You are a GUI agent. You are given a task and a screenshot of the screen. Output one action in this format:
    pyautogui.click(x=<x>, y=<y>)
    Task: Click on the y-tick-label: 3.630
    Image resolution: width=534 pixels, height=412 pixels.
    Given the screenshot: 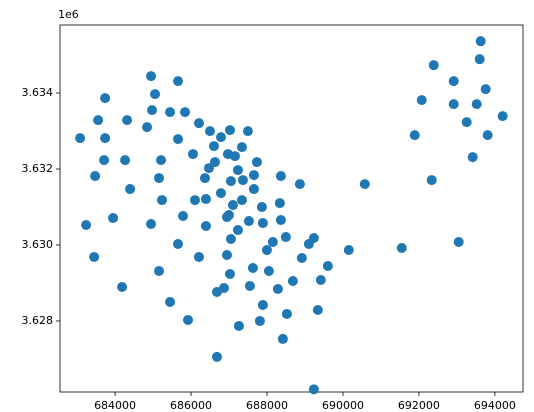 What is the action you would take?
    pyautogui.click(x=38, y=244)
    